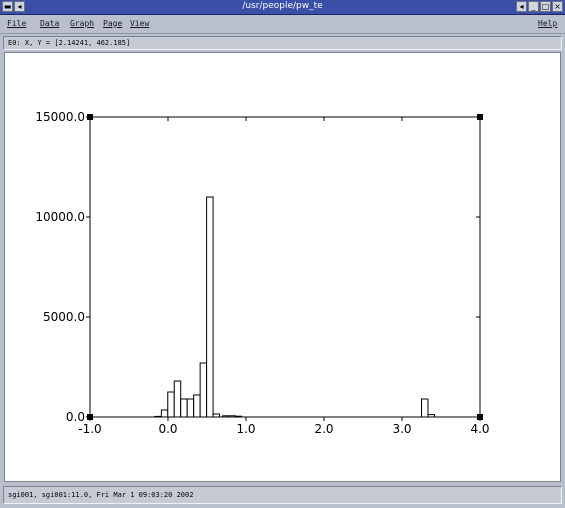  What do you see at coordinates (521, 6) in the screenshot?
I see `minimize-arrow-icon: ◂` at bounding box center [521, 6].